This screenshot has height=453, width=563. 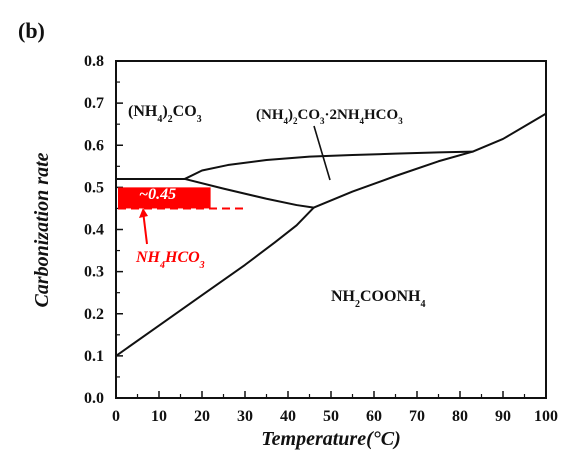 I want to click on y-tick-label: 0.4, so click(x=94, y=230).